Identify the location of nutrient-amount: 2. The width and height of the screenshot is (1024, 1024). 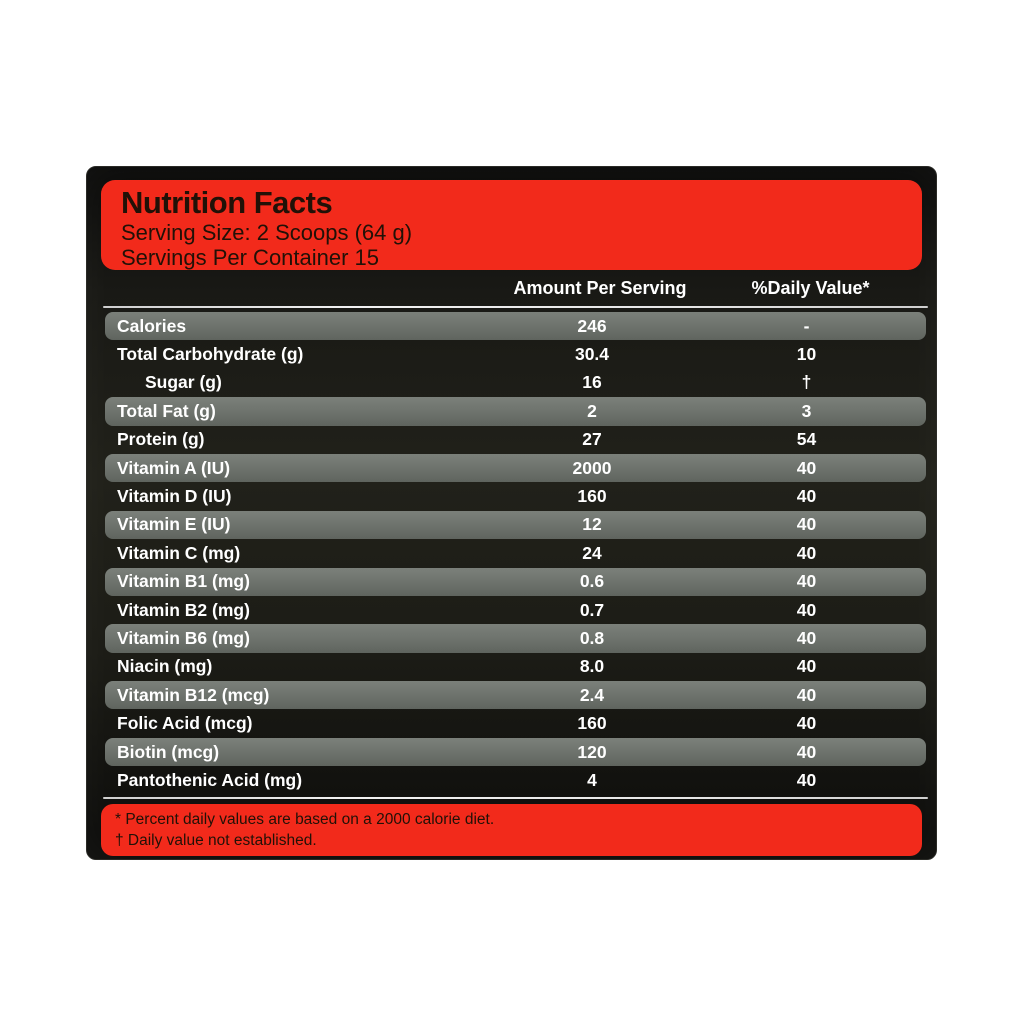
(592, 410).